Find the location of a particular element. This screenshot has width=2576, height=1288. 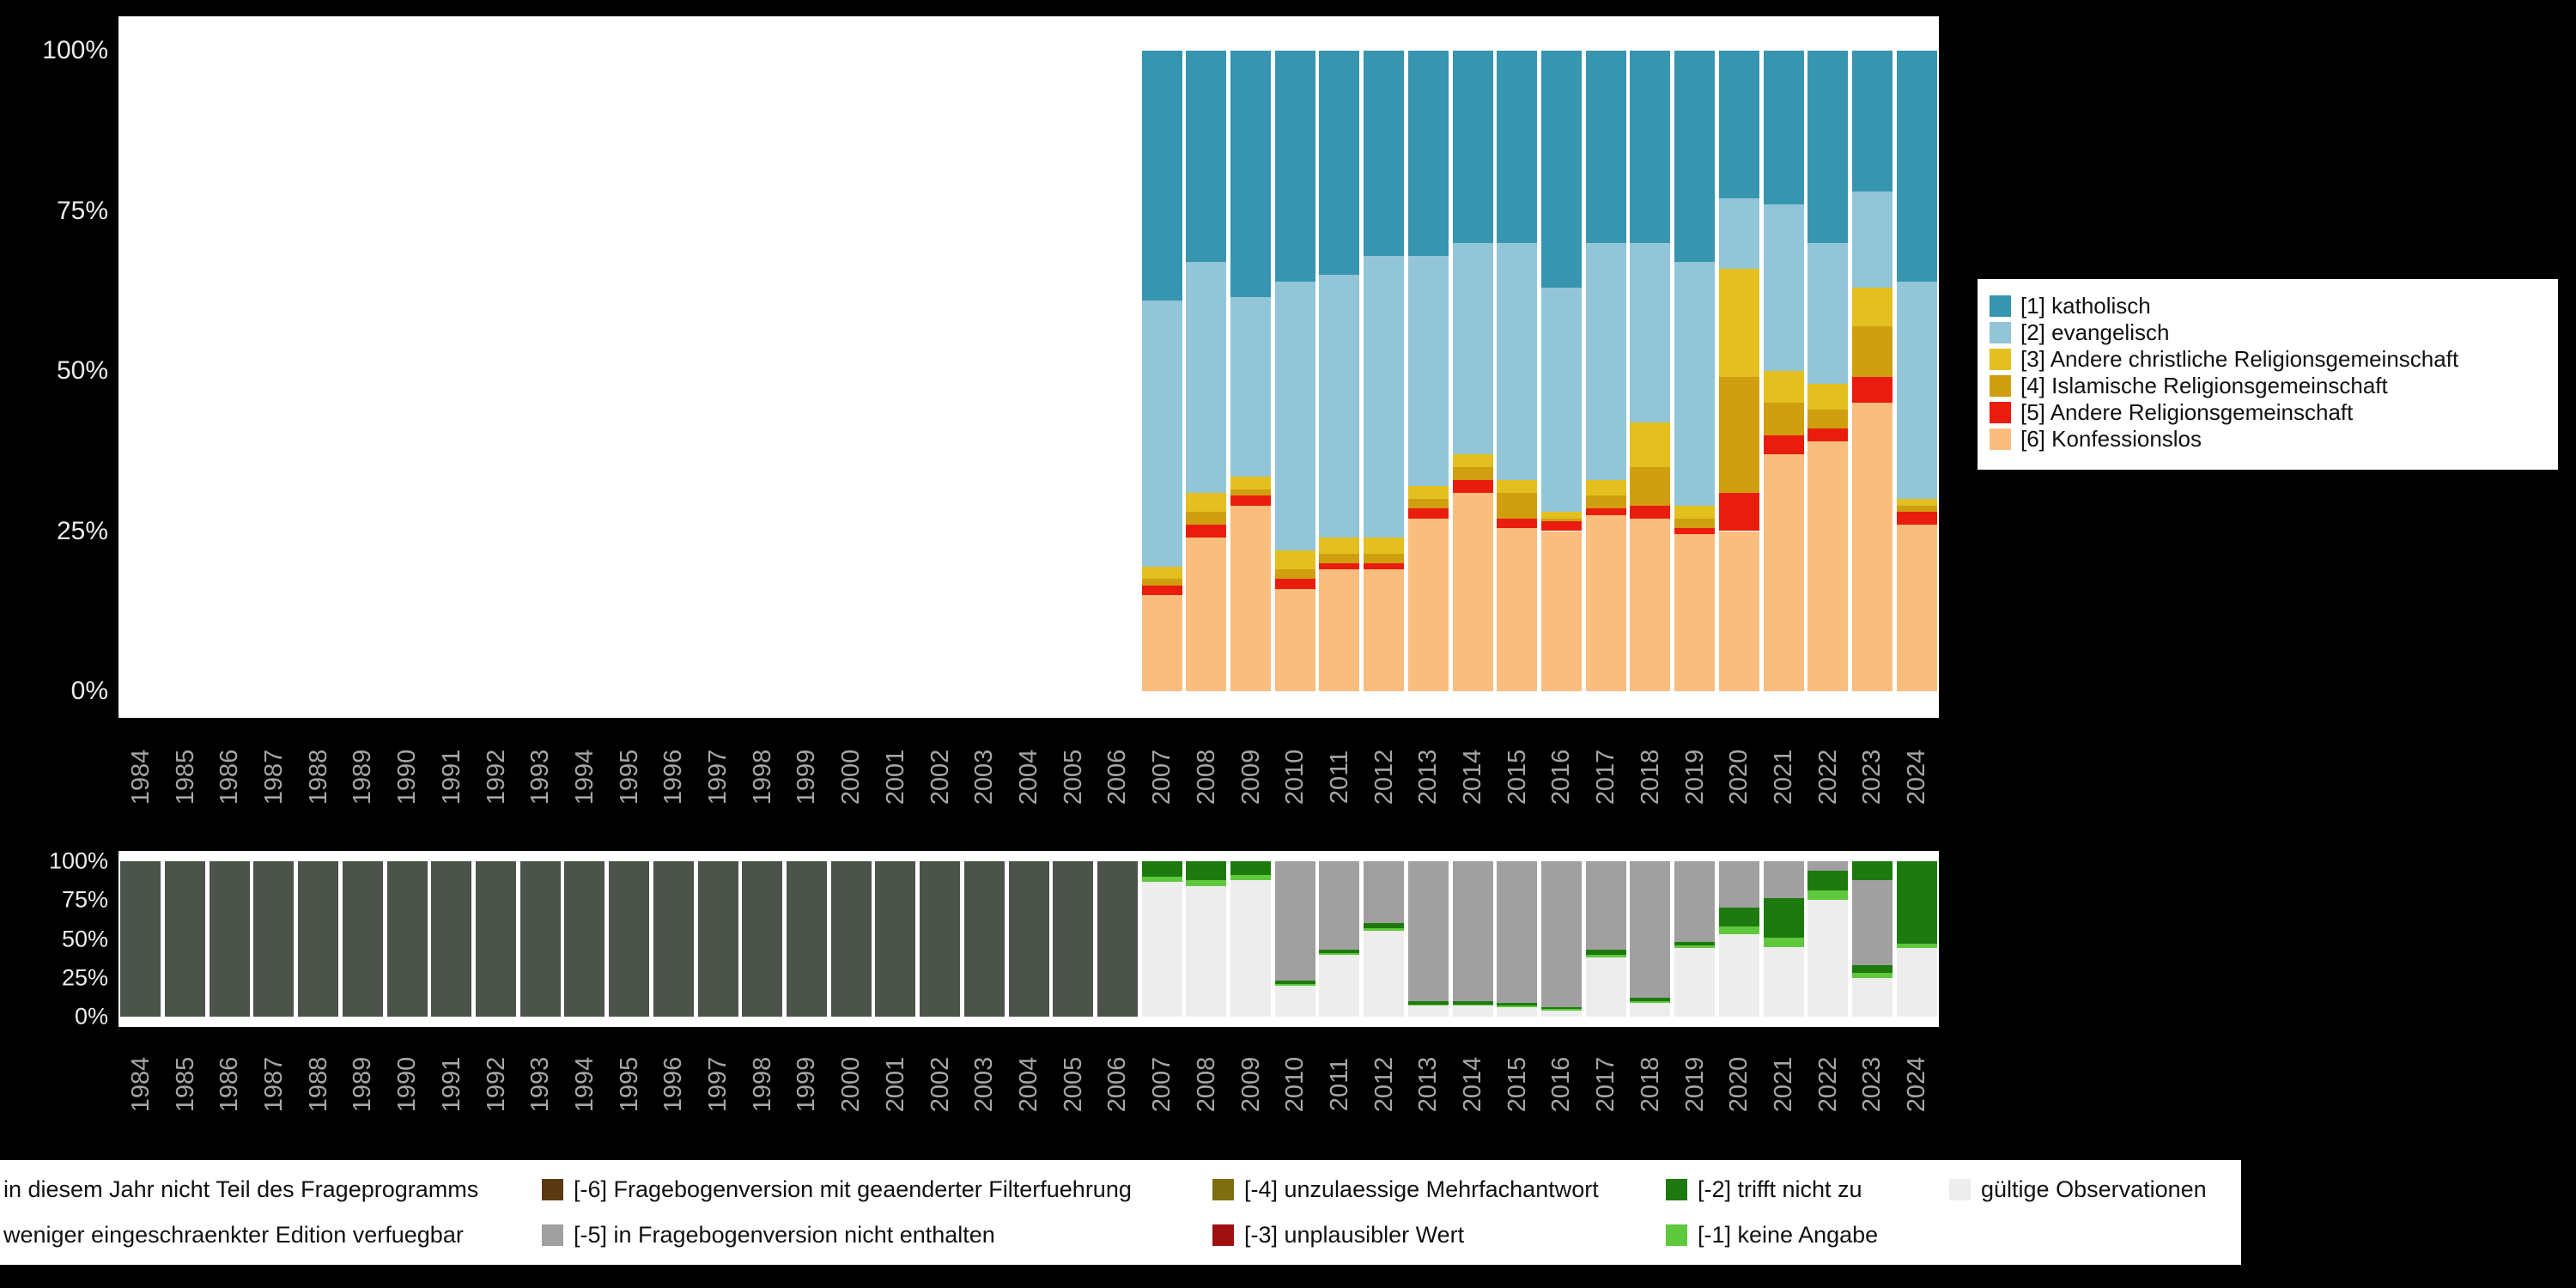

x-tick-label: 2023 is located at coordinates (1872, 777).